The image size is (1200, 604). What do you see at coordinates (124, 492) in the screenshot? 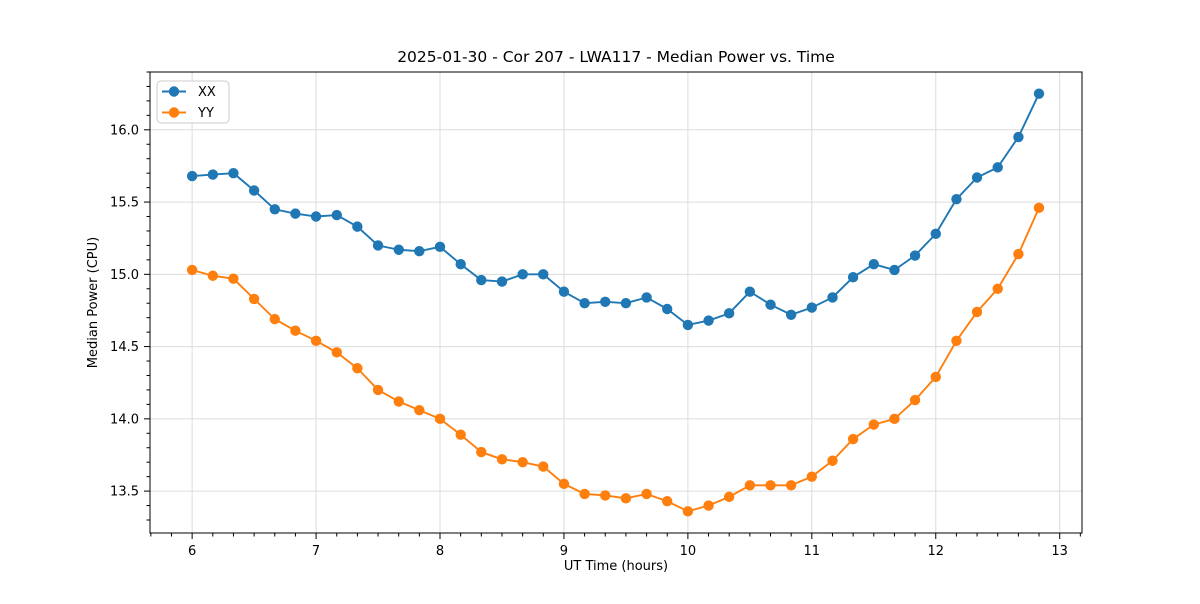
I see `y-tick-label: 13.5` at bounding box center [124, 492].